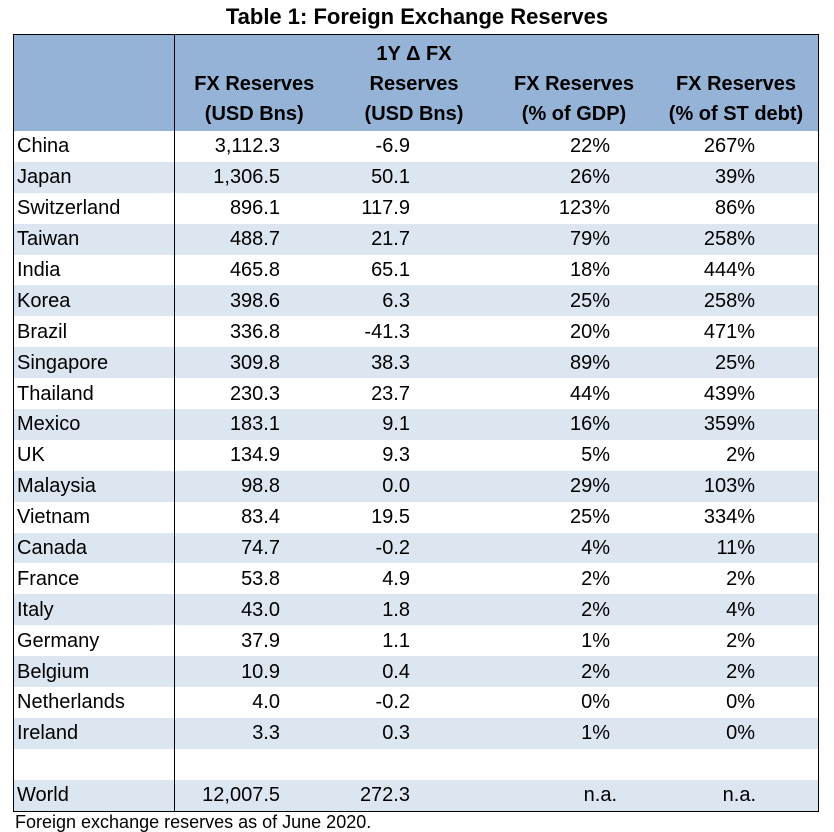 The image size is (834, 832). I want to click on cell-country: India, so click(94, 270).